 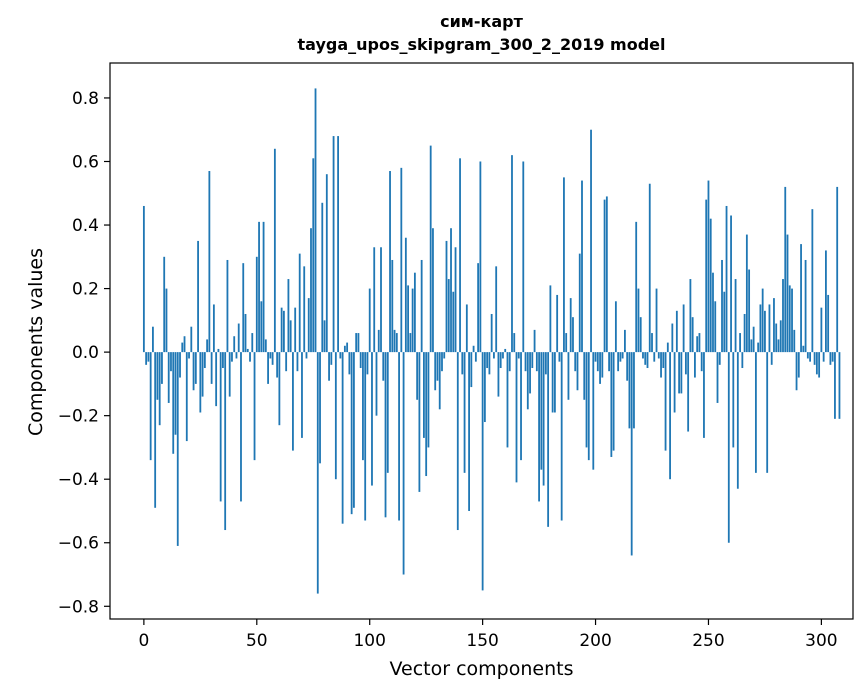 What do you see at coordinates (481, 21) in the screenshot?
I see `chart-title: сим-карт` at bounding box center [481, 21].